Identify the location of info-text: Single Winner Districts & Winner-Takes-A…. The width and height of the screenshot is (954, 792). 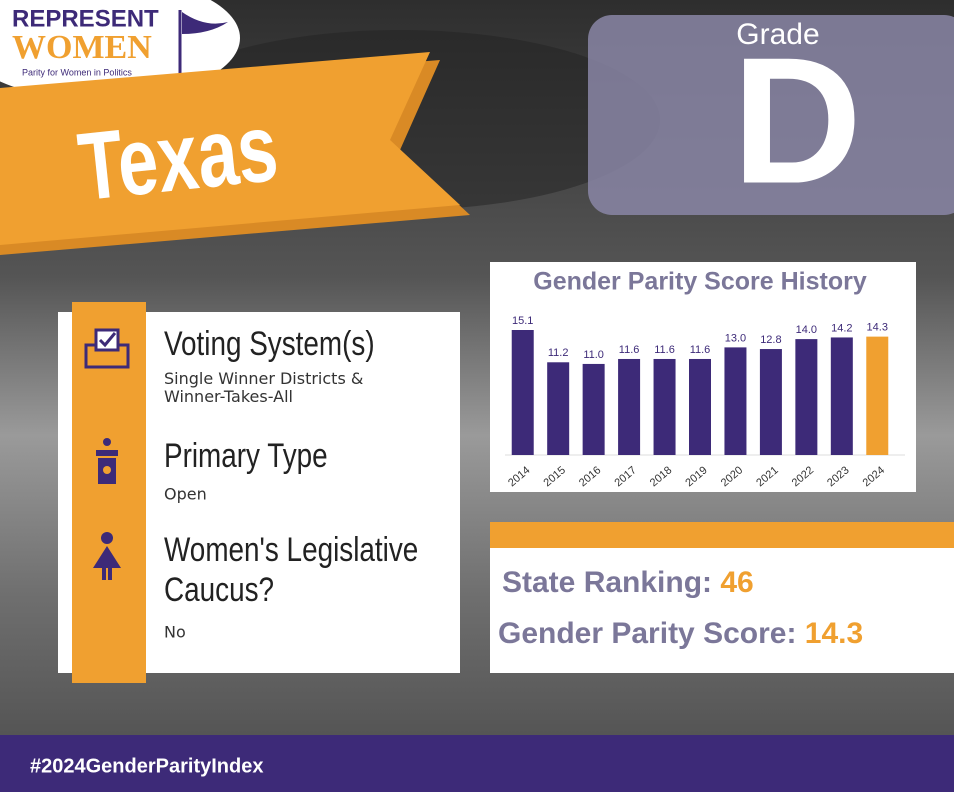
(264, 388).